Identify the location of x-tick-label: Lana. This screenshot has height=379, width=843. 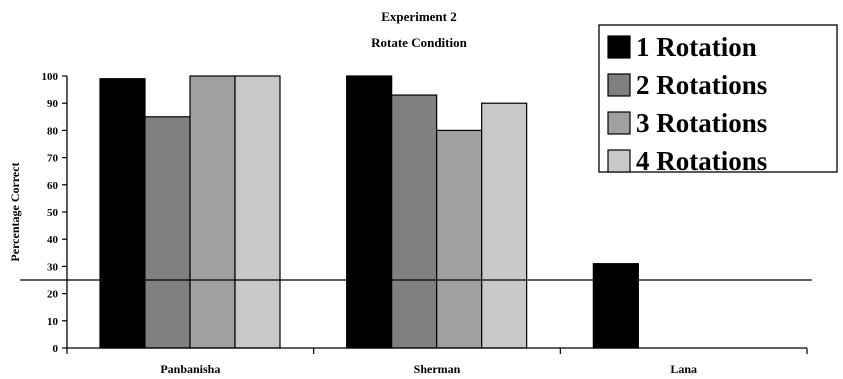
(683, 369).